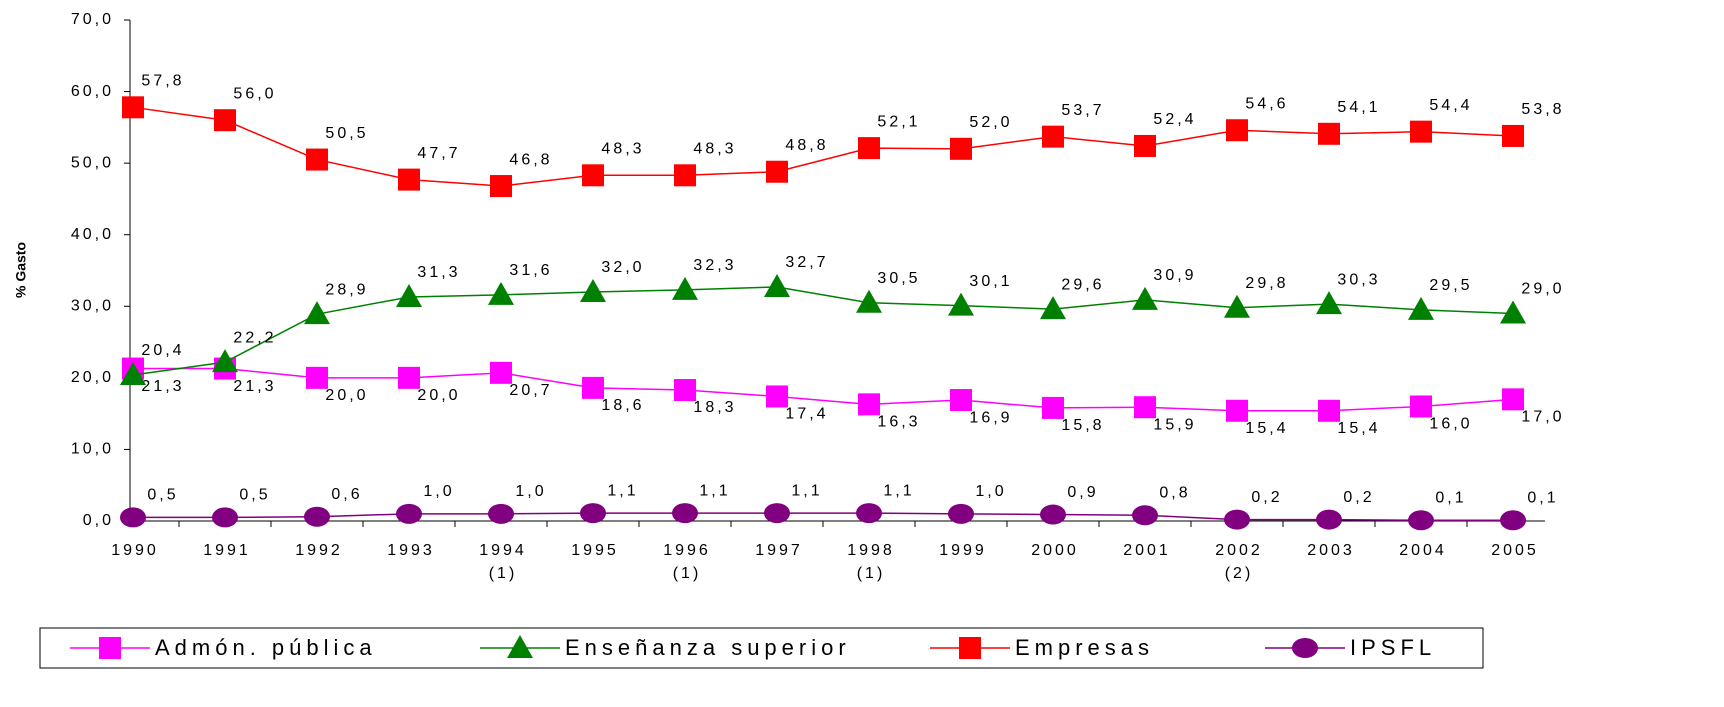 This screenshot has width=1724, height=707. What do you see at coordinates (871, 573) in the screenshot?
I see `x-tick-note: (1)` at bounding box center [871, 573].